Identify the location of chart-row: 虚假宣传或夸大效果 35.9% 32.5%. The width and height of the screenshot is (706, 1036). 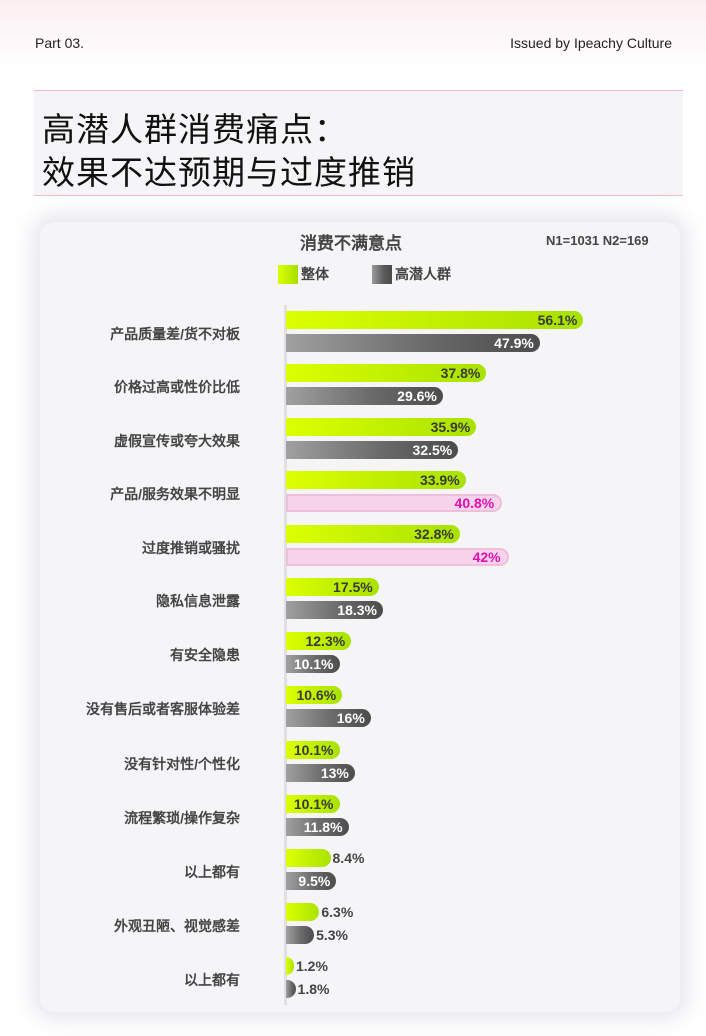
(353, 443).